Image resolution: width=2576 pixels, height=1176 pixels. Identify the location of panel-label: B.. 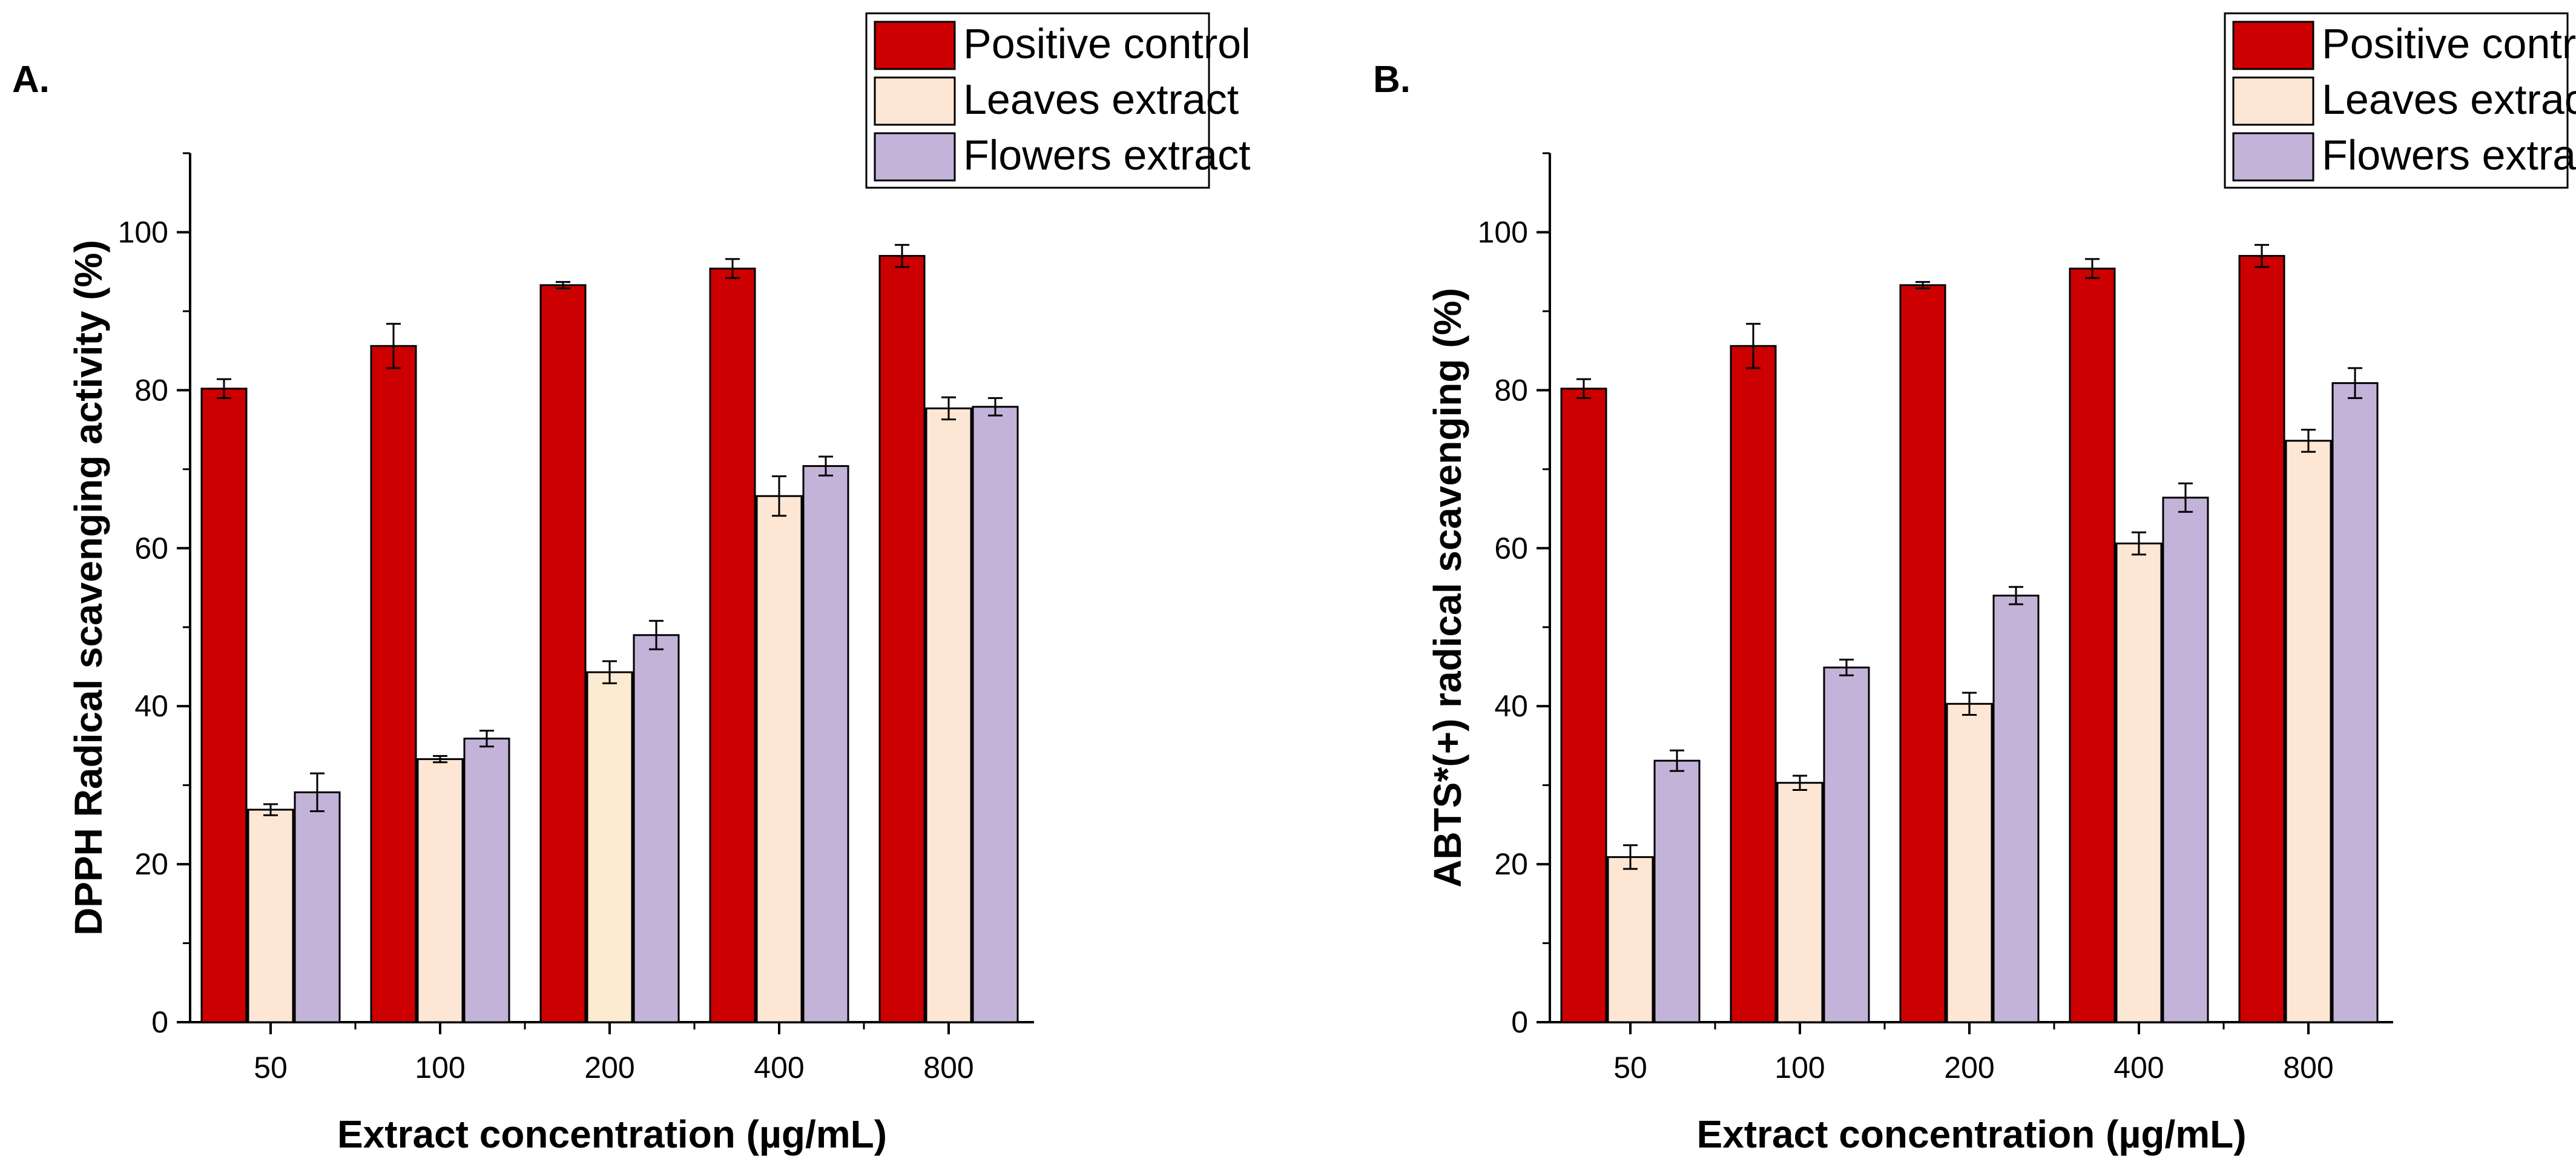
(1392, 80).